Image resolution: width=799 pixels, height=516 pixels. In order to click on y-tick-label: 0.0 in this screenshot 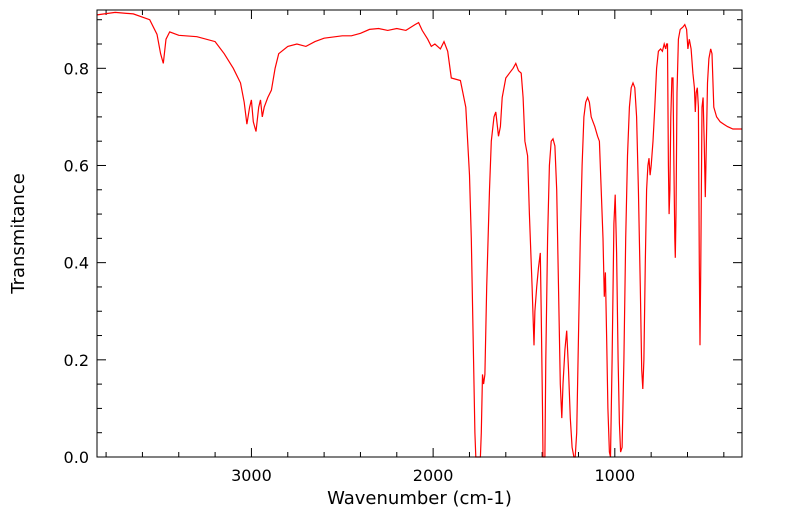, I will do `click(76, 457)`.